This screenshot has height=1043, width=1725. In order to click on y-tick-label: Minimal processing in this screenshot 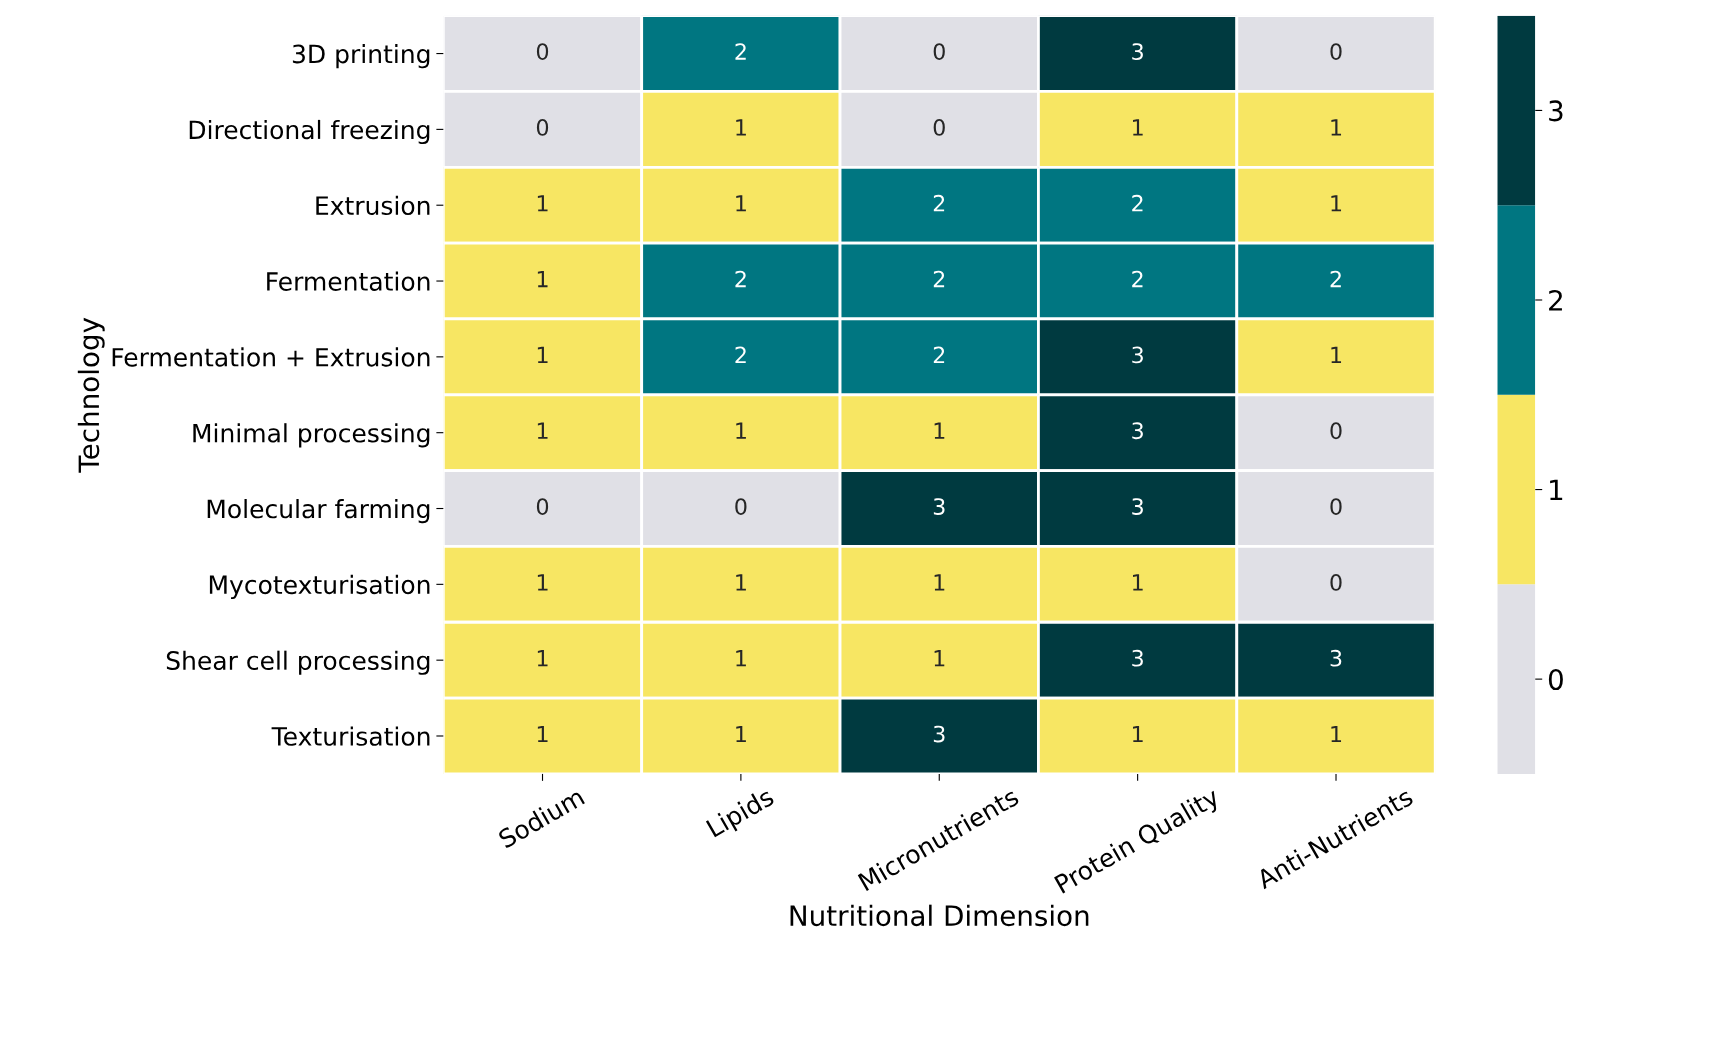, I will do `click(311, 435)`.